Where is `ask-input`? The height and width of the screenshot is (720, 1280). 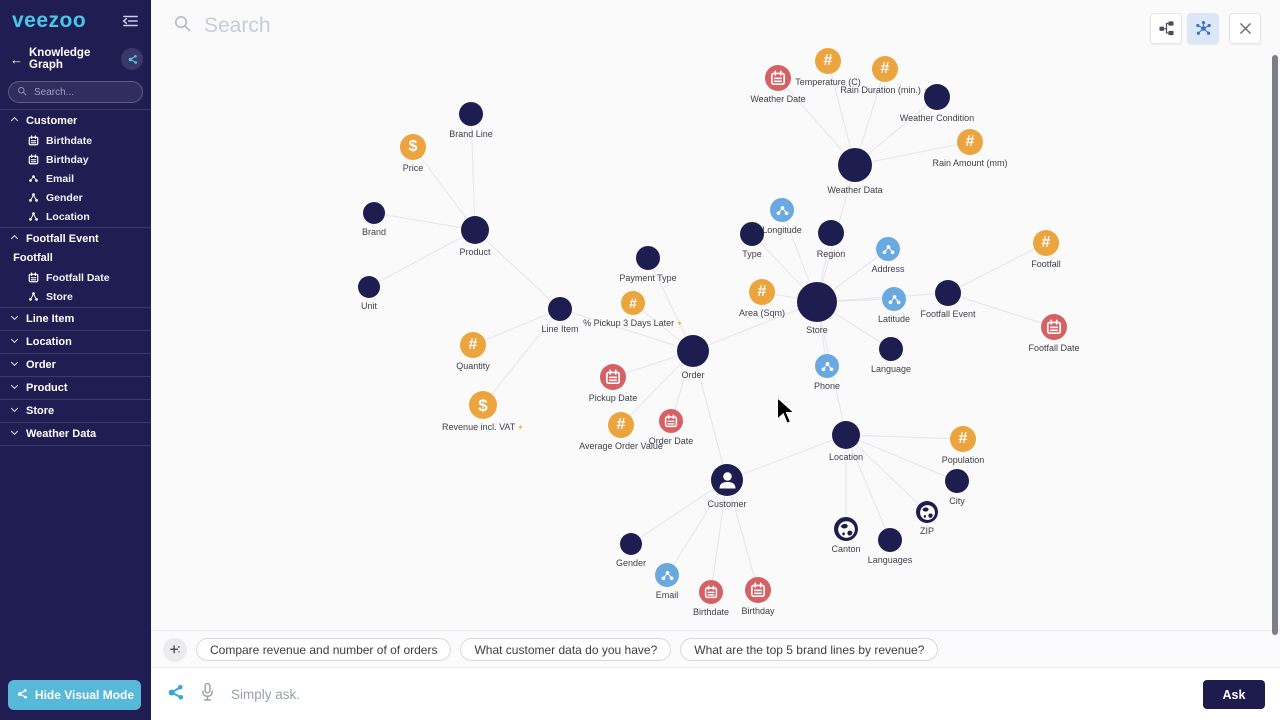 ask-input is located at coordinates (709, 694).